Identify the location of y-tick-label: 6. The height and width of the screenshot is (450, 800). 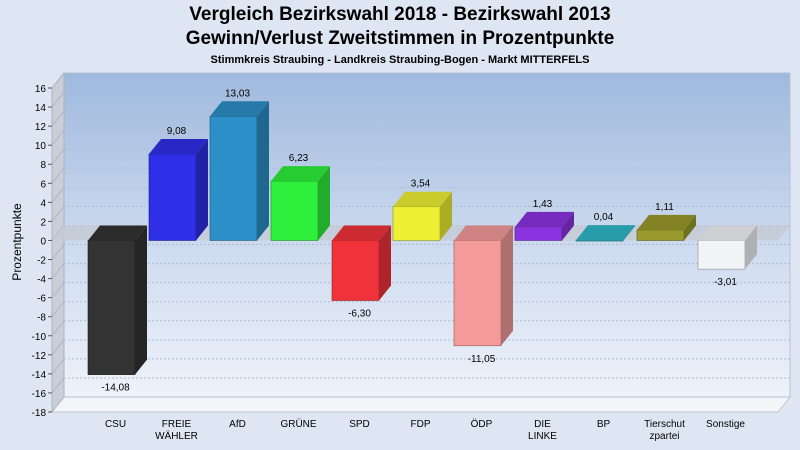
(43, 184).